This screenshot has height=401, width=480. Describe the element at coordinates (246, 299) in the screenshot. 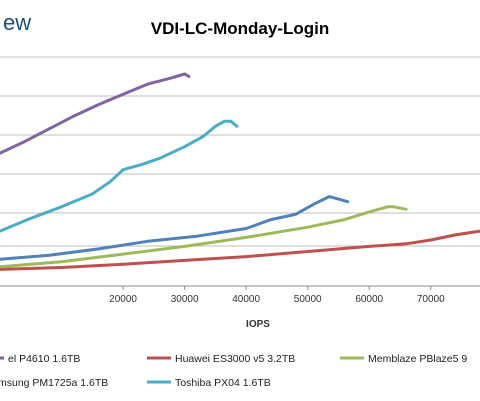

I see `x-tick-label: 40000` at that location.